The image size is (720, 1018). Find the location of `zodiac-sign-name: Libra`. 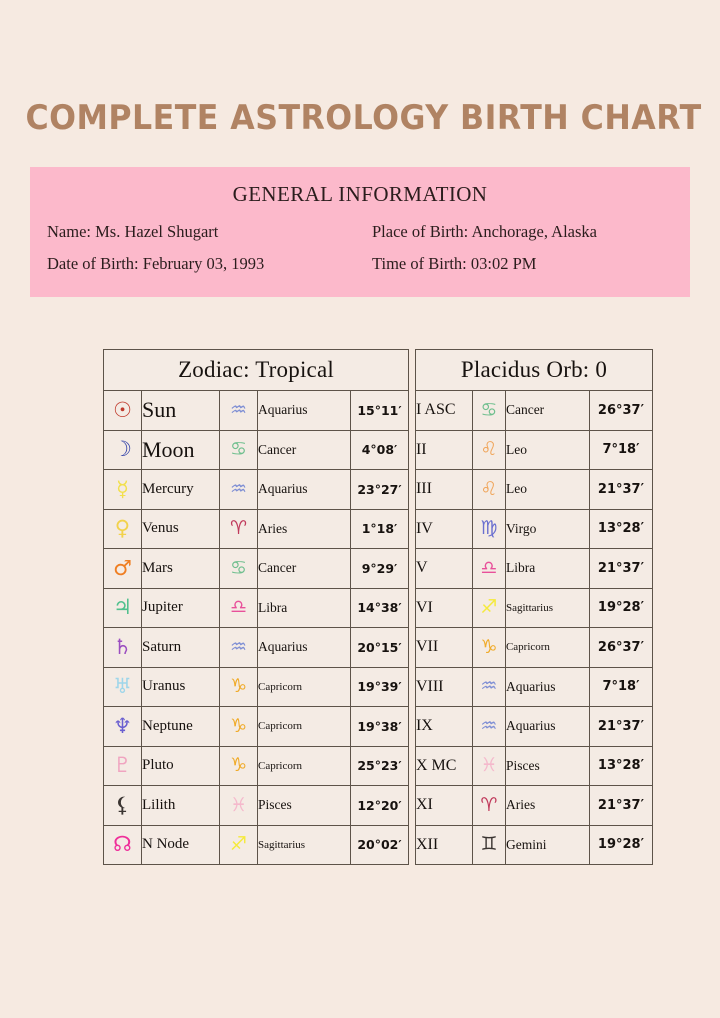

zodiac-sign-name: Libra is located at coordinates (304, 607).